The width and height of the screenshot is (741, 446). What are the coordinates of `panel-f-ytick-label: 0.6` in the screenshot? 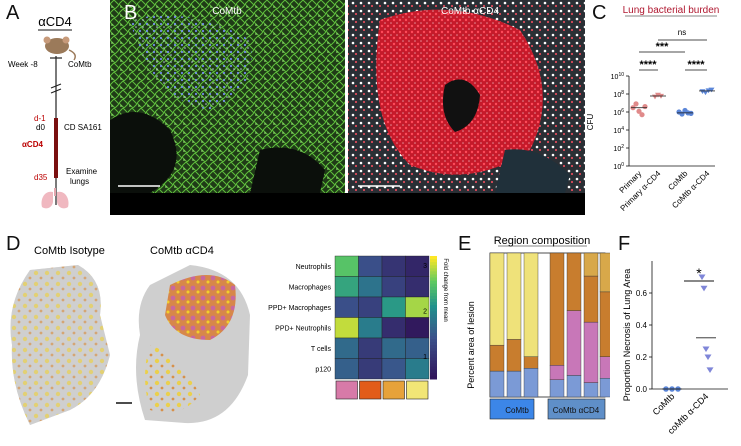 It's located at (642, 293).